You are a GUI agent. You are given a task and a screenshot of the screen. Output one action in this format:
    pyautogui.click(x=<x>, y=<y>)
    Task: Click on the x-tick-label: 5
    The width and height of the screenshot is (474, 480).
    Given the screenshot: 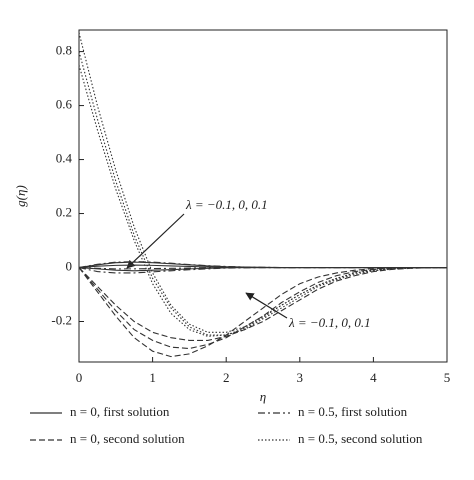 What is the action you would take?
    pyautogui.click(x=447, y=377)
    